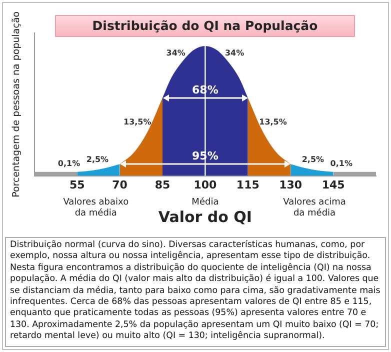 The image size is (391, 352). I want to click on x-tick-label: 115, so click(248, 185).